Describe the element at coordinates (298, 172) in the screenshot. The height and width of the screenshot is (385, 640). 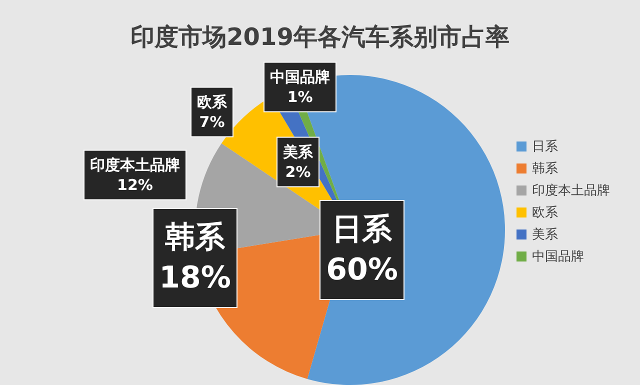
I see `data-label: 2%` at that location.